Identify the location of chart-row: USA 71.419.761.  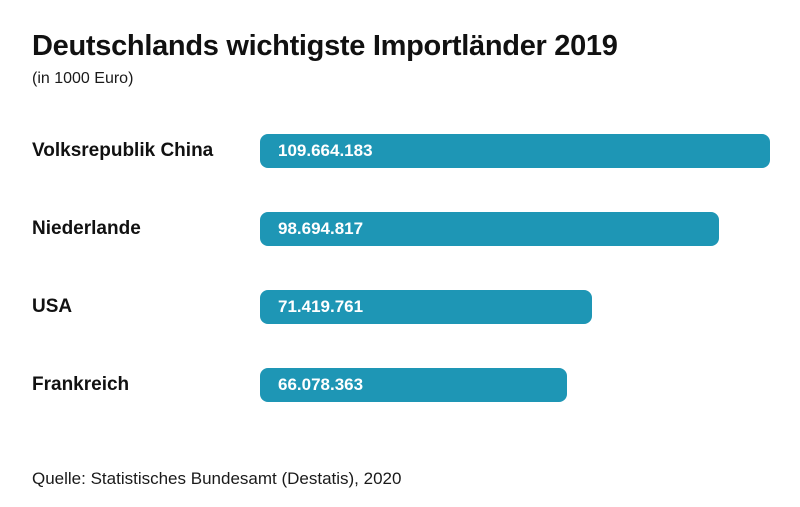
(401, 307).